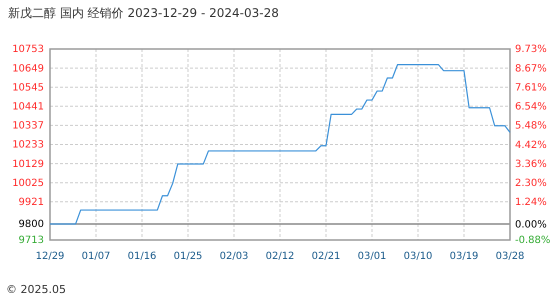  What do you see at coordinates (531, 50) in the screenshot?
I see `y2-tick-label: 9.73%` at bounding box center [531, 50].